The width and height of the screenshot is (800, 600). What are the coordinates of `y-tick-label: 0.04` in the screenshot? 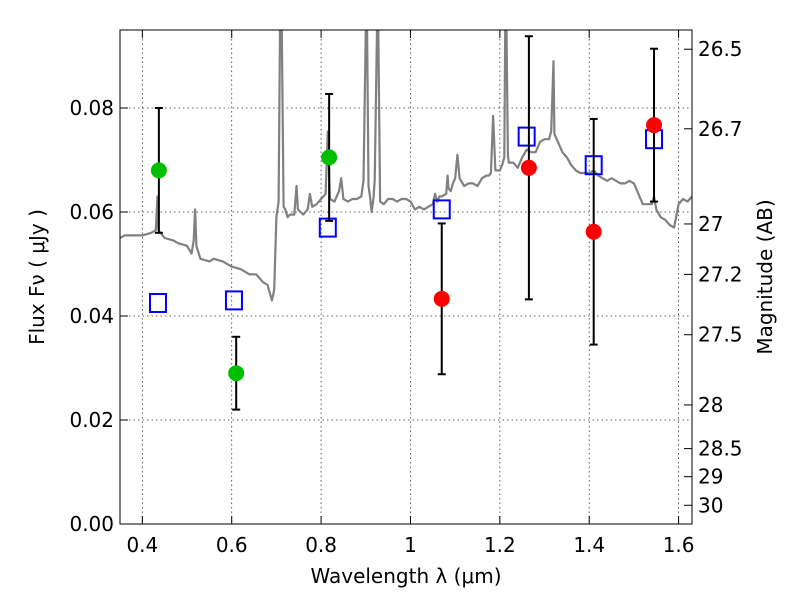 It's located at (91, 316).